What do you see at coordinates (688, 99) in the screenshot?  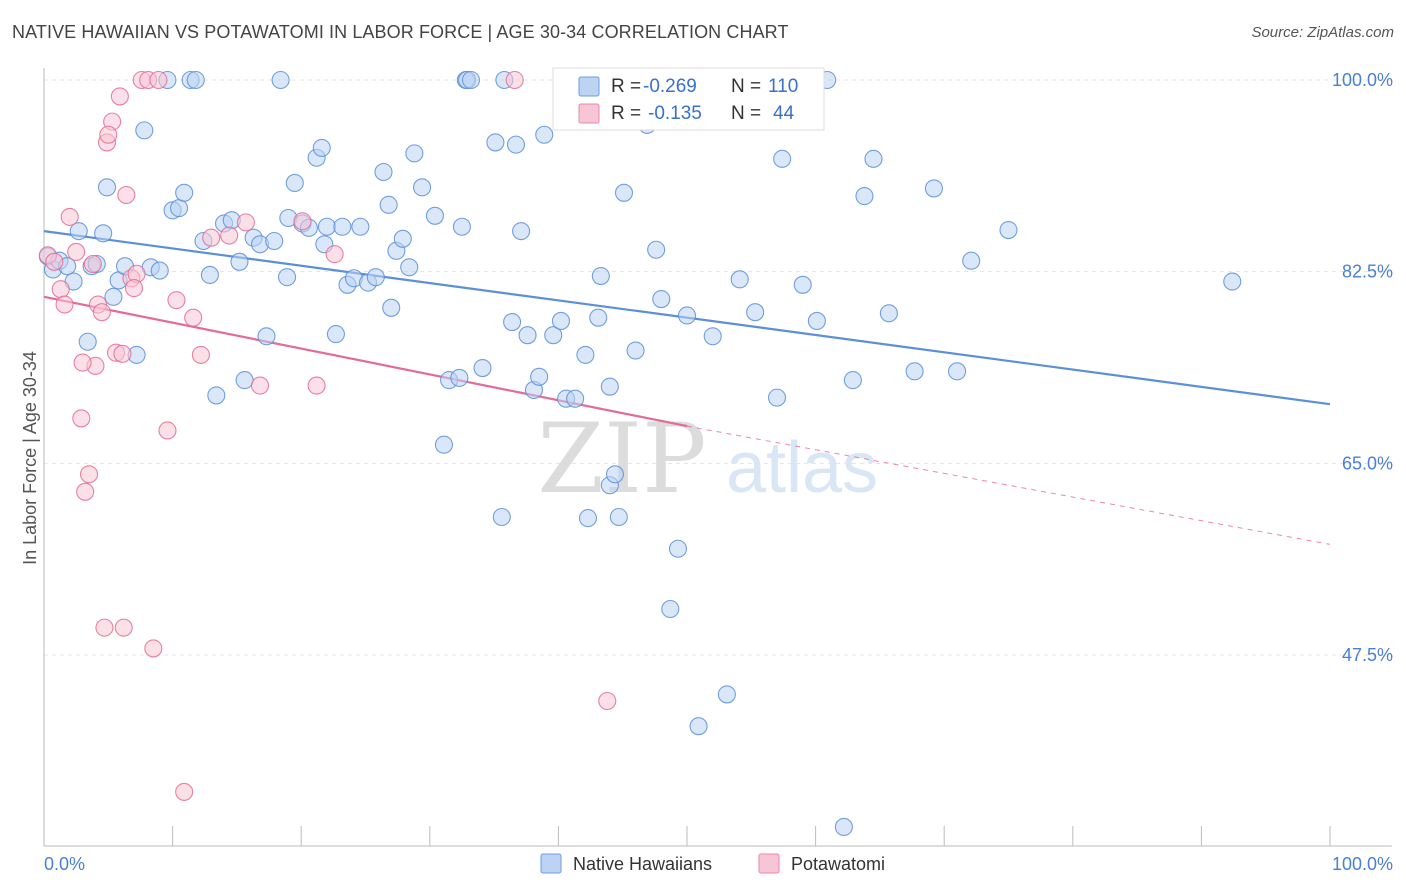 I see `stats-legend: R = -0.269 N = 110 R = -0.135 N = 44` at bounding box center [688, 99].